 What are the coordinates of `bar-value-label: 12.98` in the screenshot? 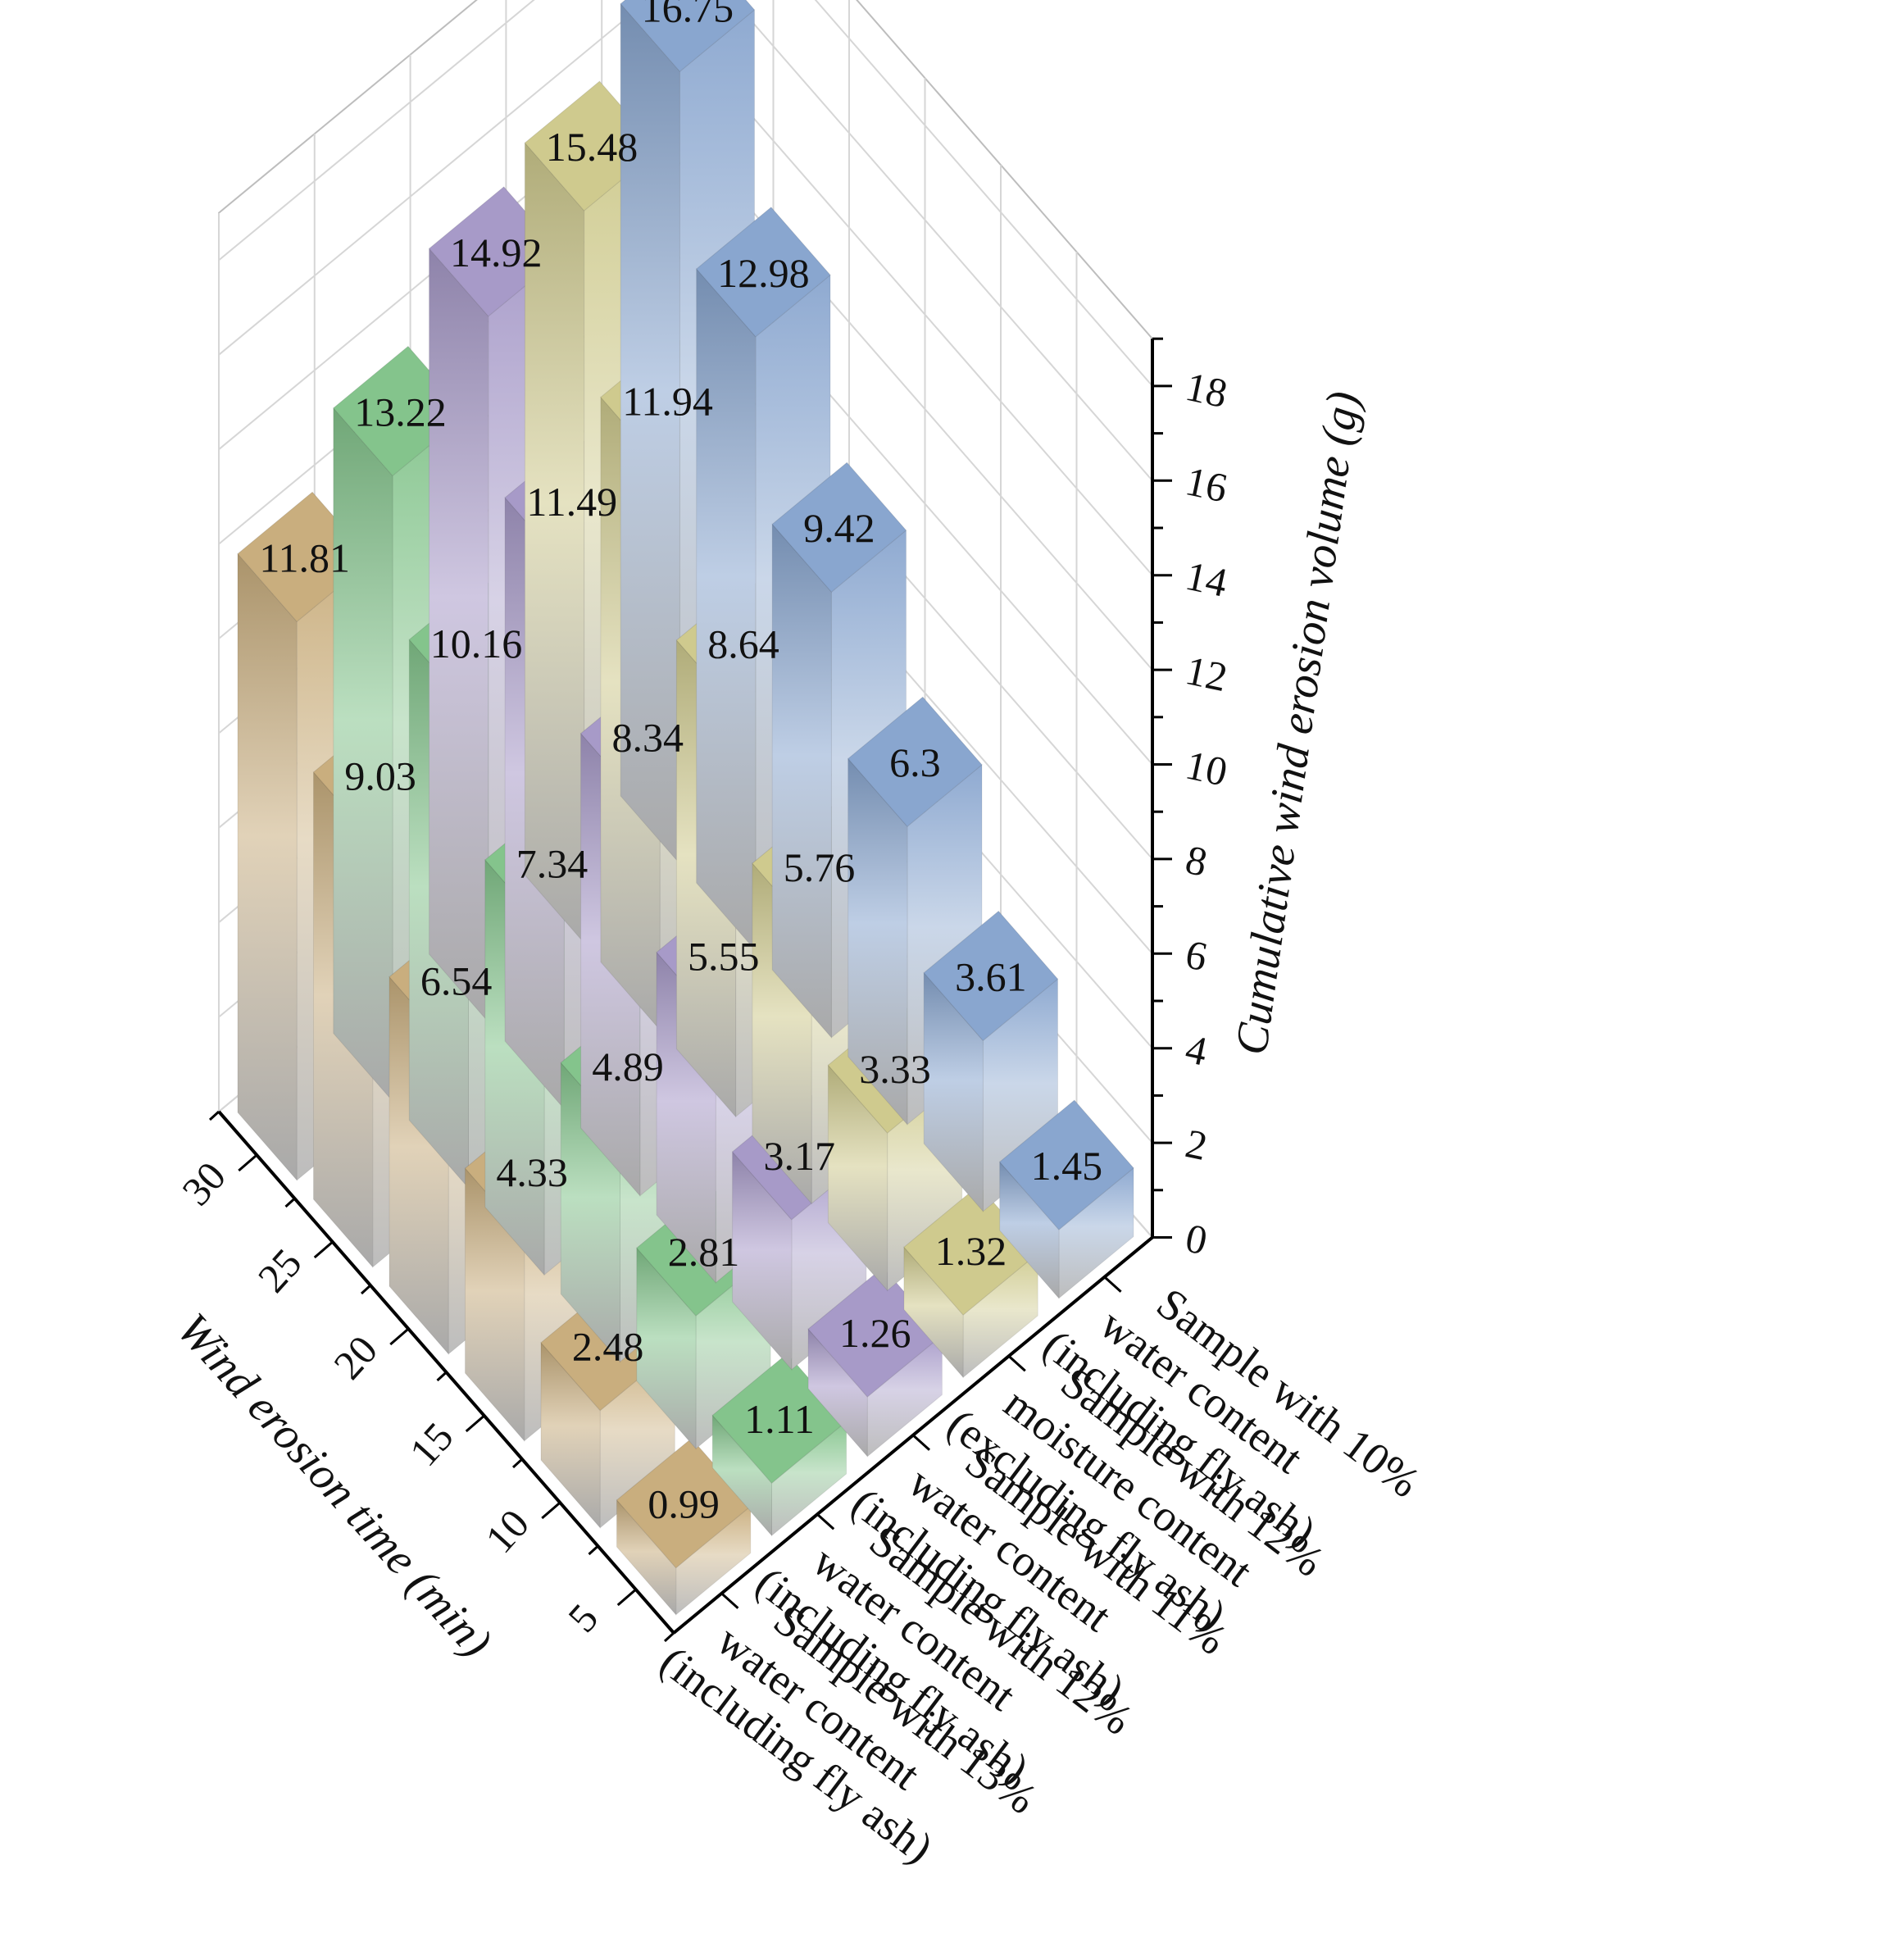 It's located at (764, 273).